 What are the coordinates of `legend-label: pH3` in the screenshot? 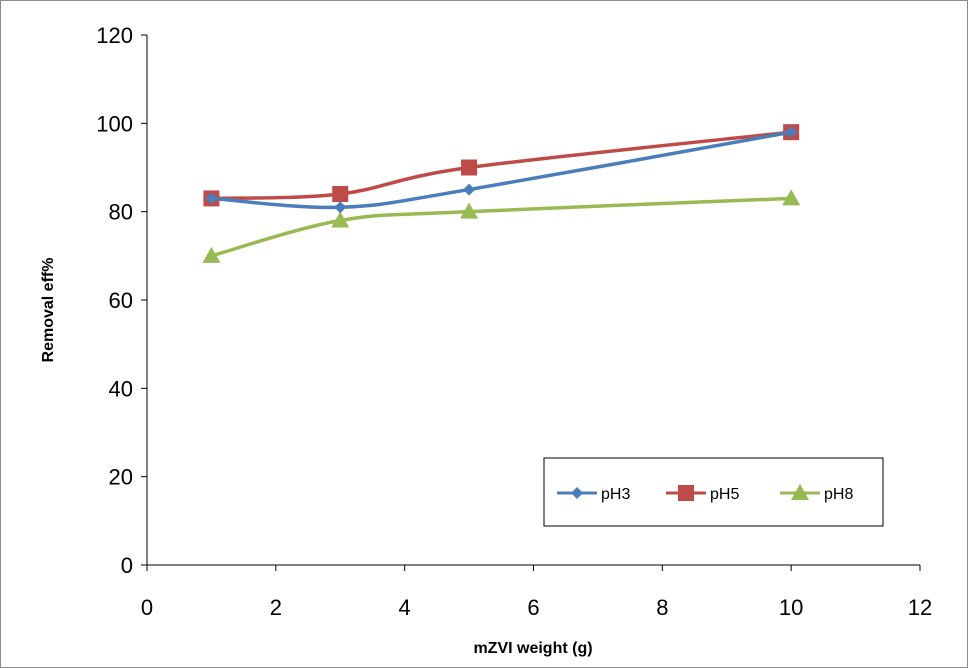 It's located at (615, 494).